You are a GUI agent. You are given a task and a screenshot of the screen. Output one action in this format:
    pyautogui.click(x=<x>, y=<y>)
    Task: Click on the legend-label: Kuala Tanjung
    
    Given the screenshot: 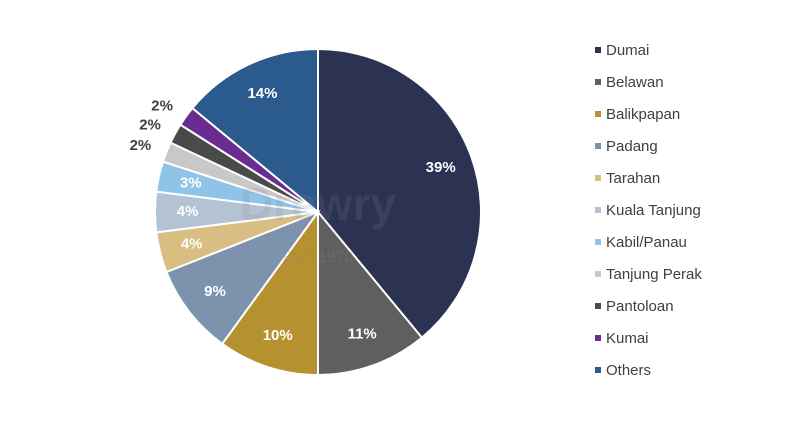 What is the action you would take?
    pyautogui.click(x=653, y=210)
    